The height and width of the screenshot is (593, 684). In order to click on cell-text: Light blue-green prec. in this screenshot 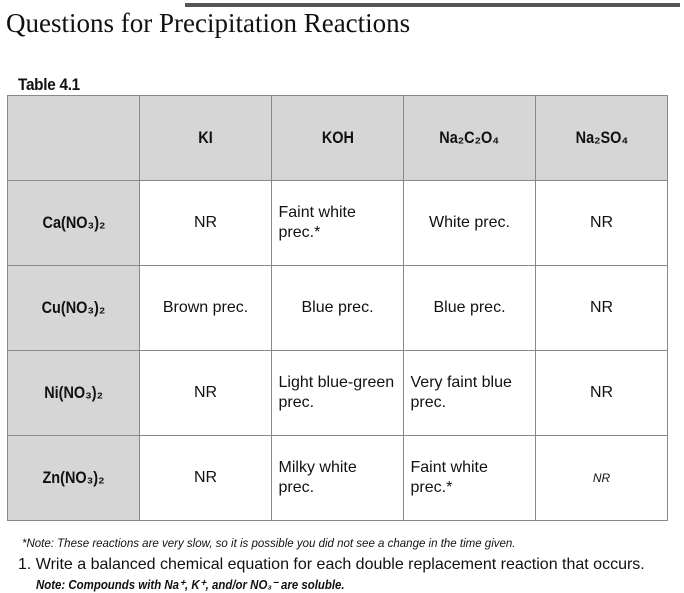, I will do `click(336, 392)`.